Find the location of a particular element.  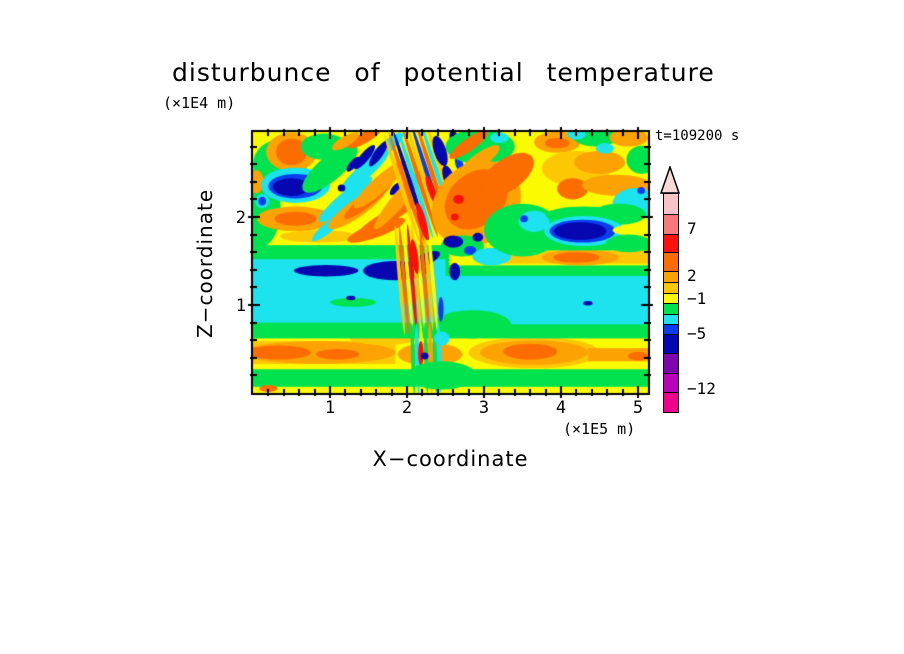

colorbar-label: −5 is located at coordinates (697, 333).